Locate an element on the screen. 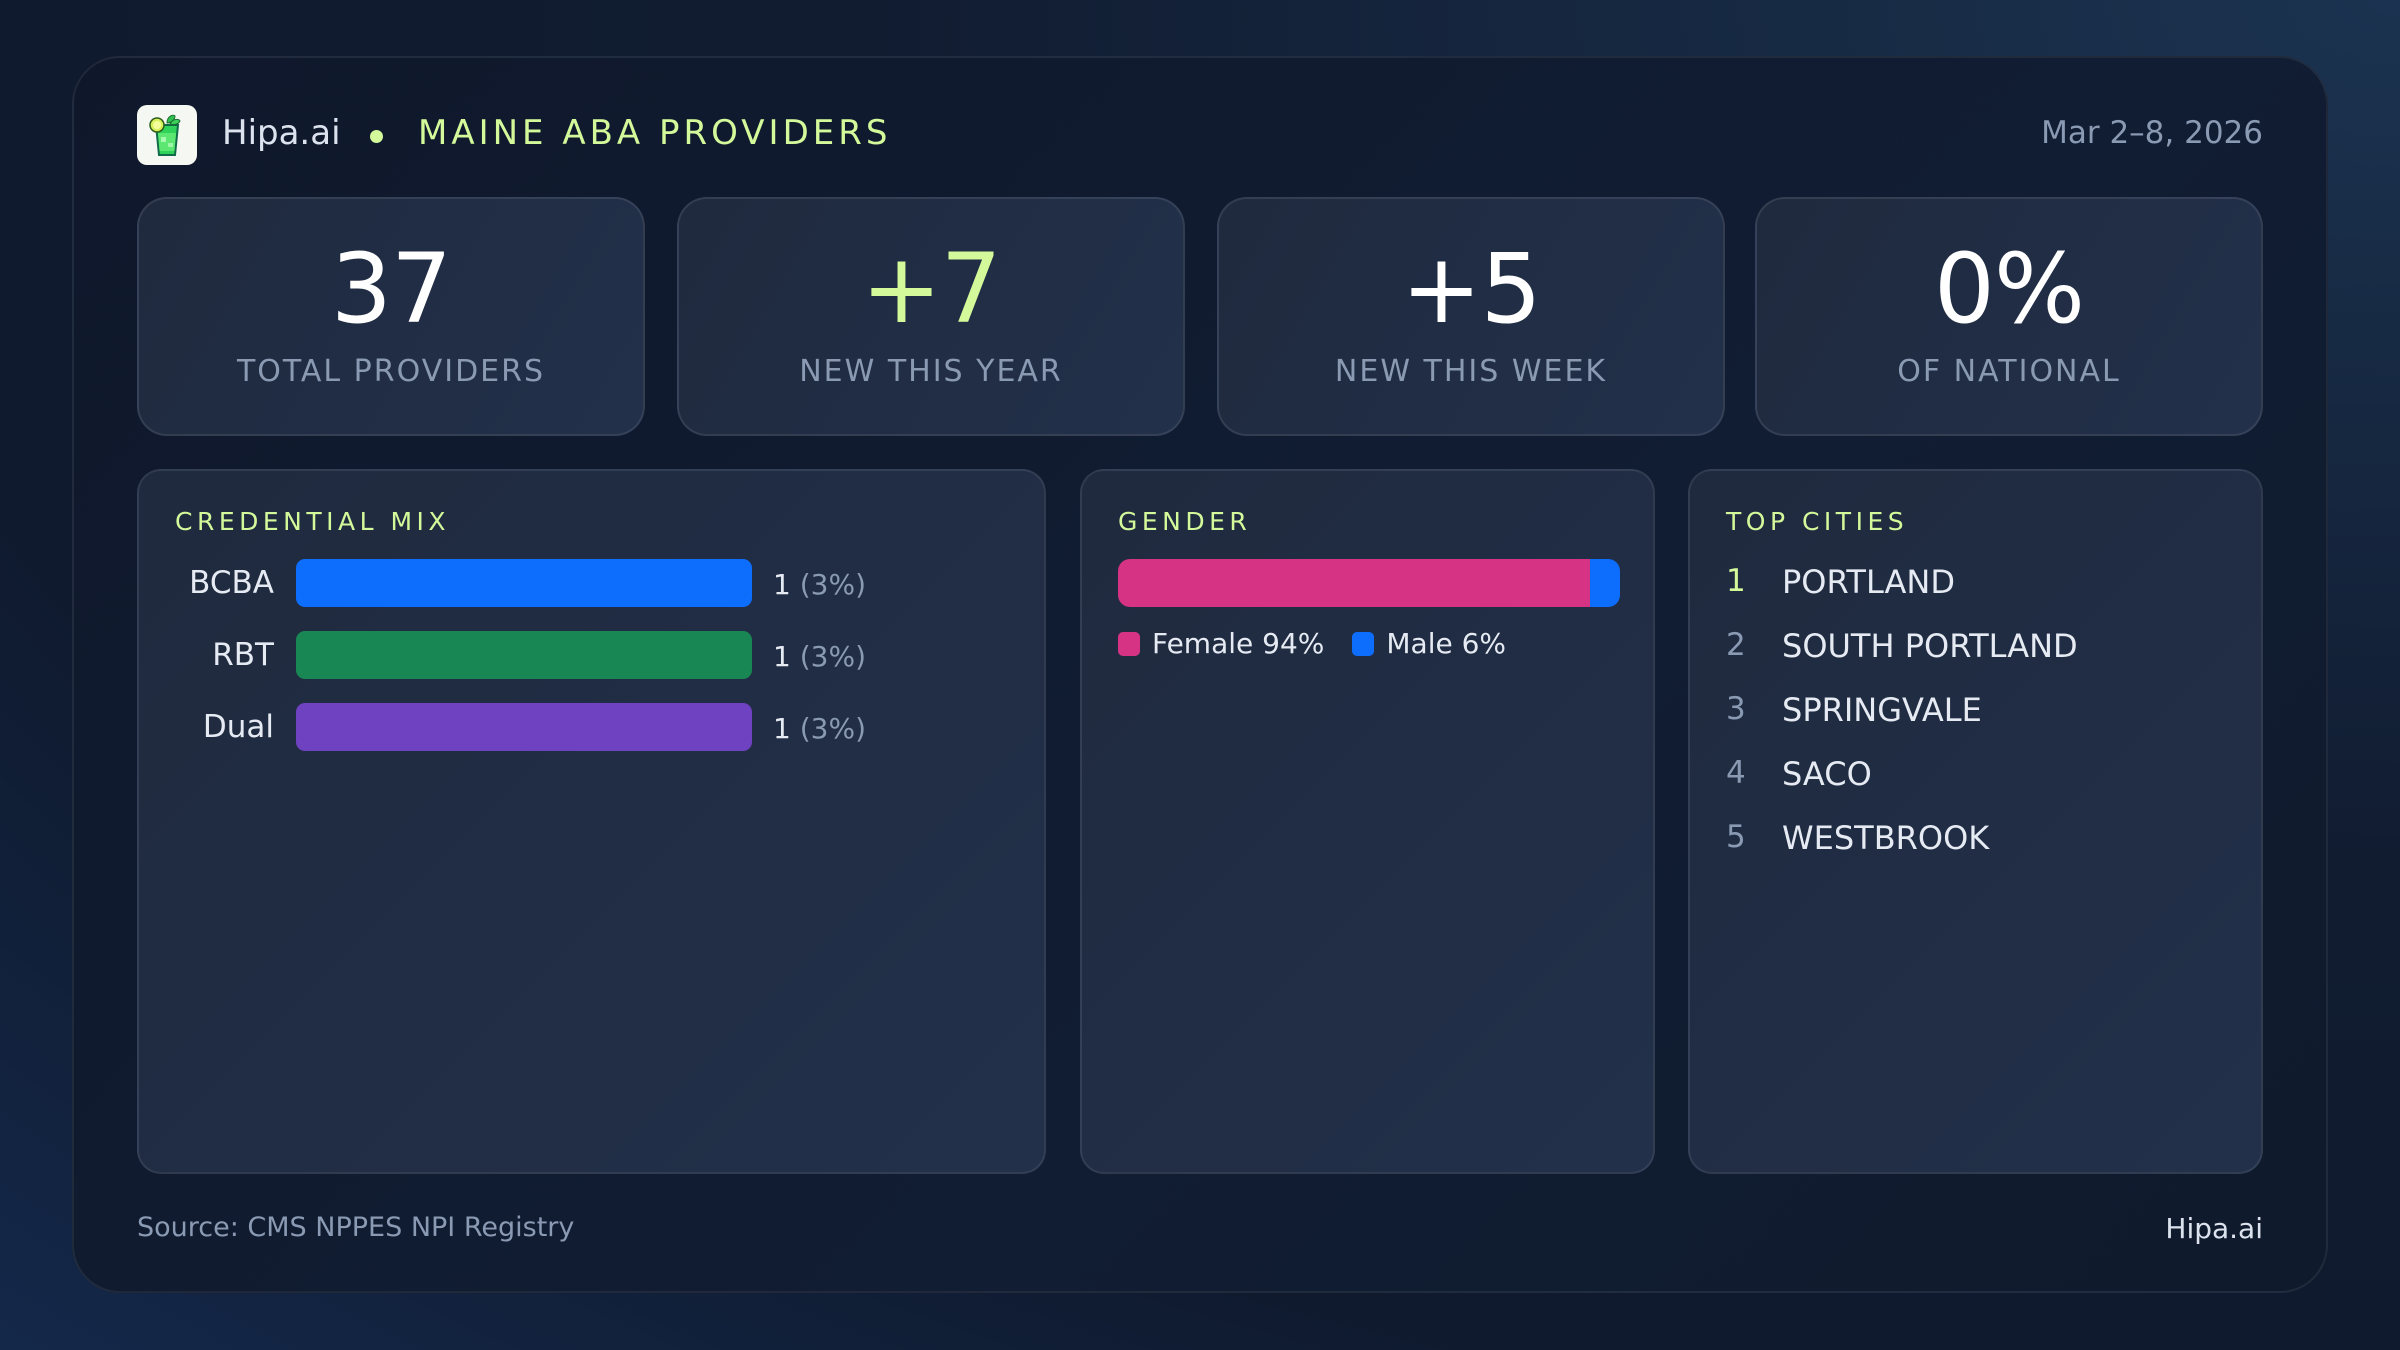  stat-card-total-providers: 37 TOTAL PROVIDERS is located at coordinates (391, 316).